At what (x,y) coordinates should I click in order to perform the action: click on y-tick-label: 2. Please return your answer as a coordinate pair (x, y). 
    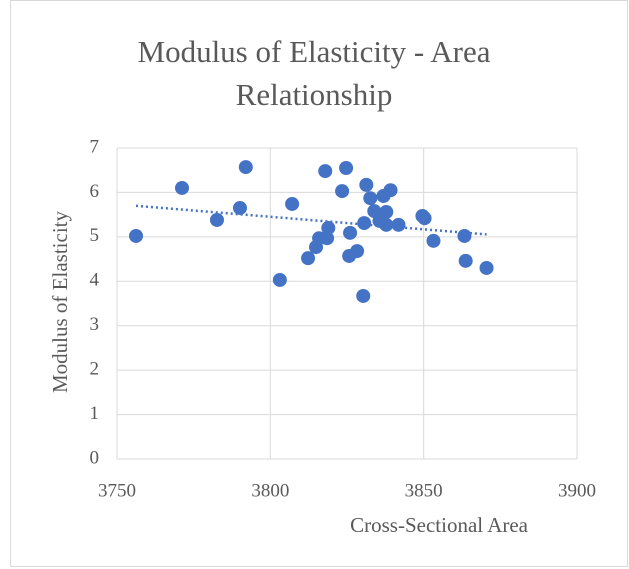
    Looking at the image, I should click on (95, 369).